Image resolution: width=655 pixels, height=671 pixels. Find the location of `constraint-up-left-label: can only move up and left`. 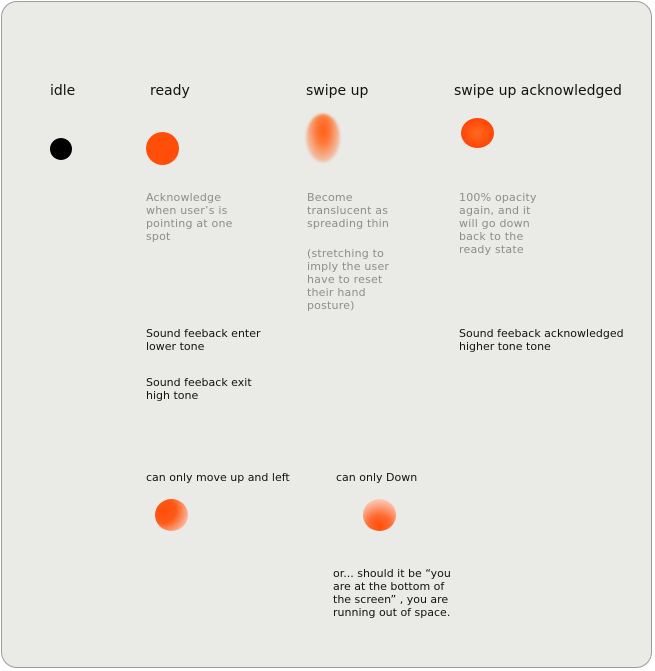

constraint-up-left-label: can only move up and left is located at coordinates (218, 477).